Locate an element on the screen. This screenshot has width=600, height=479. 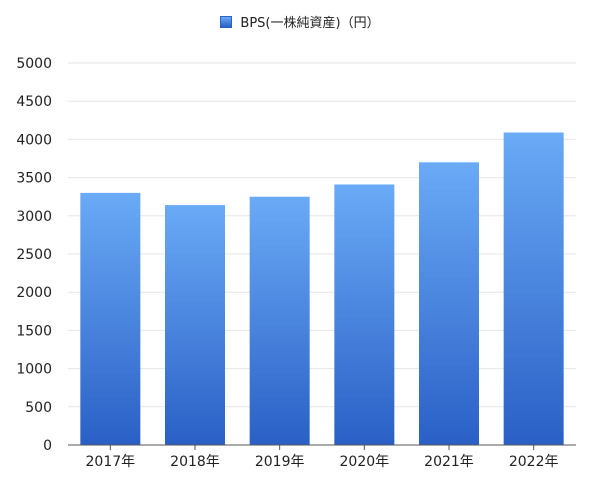
legend: BPS(一株純資産)（円） is located at coordinates (300, 21).